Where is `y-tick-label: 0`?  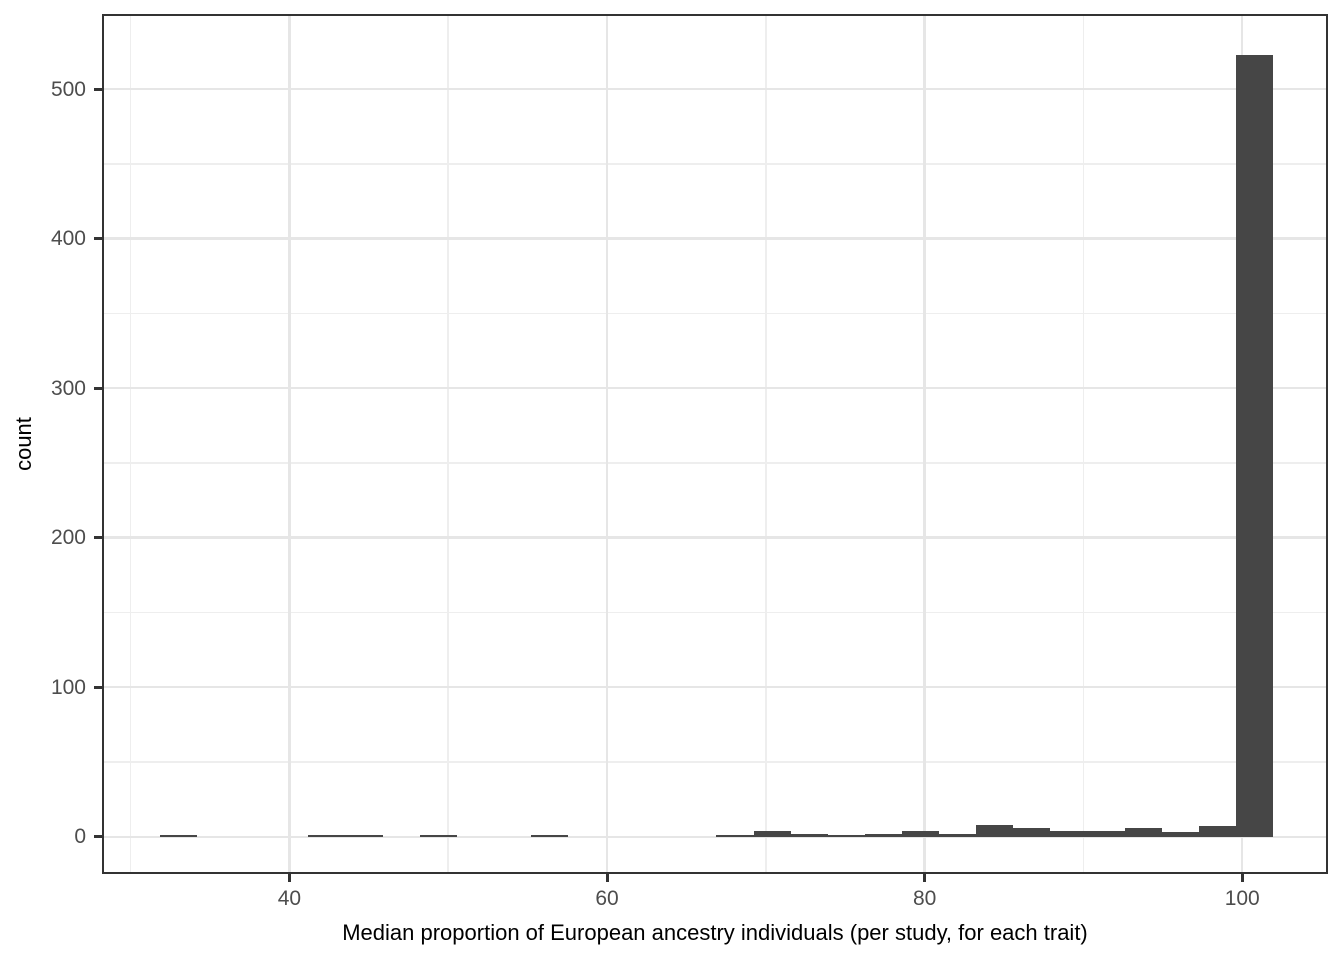 y-tick-label: 0 is located at coordinates (80, 837).